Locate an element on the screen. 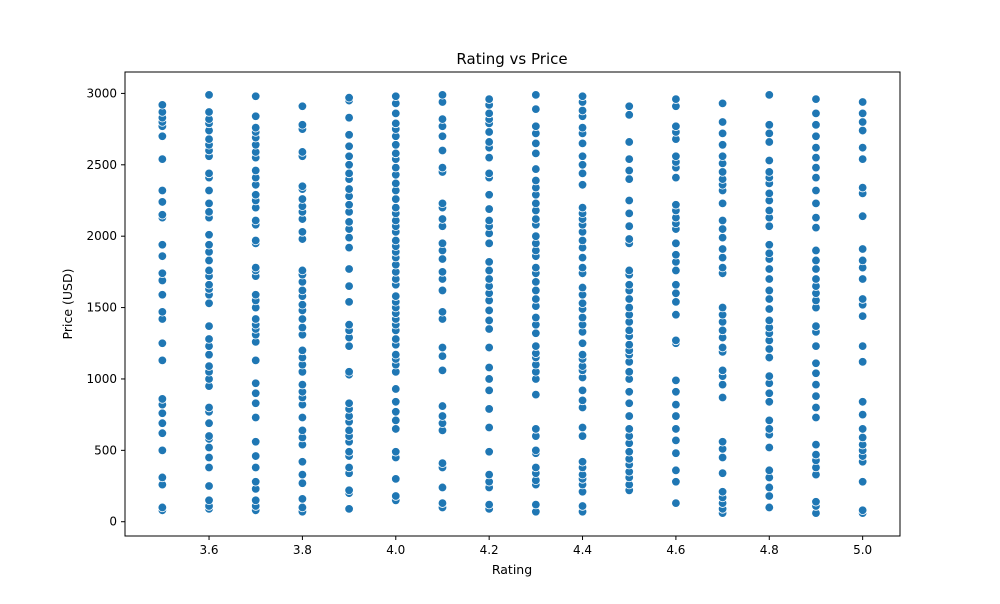 This screenshot has width=1000, height=604. y-axis-ticks: 0 500 1000 1500 2000 2500 3000 is located at coordinates (105, 307).